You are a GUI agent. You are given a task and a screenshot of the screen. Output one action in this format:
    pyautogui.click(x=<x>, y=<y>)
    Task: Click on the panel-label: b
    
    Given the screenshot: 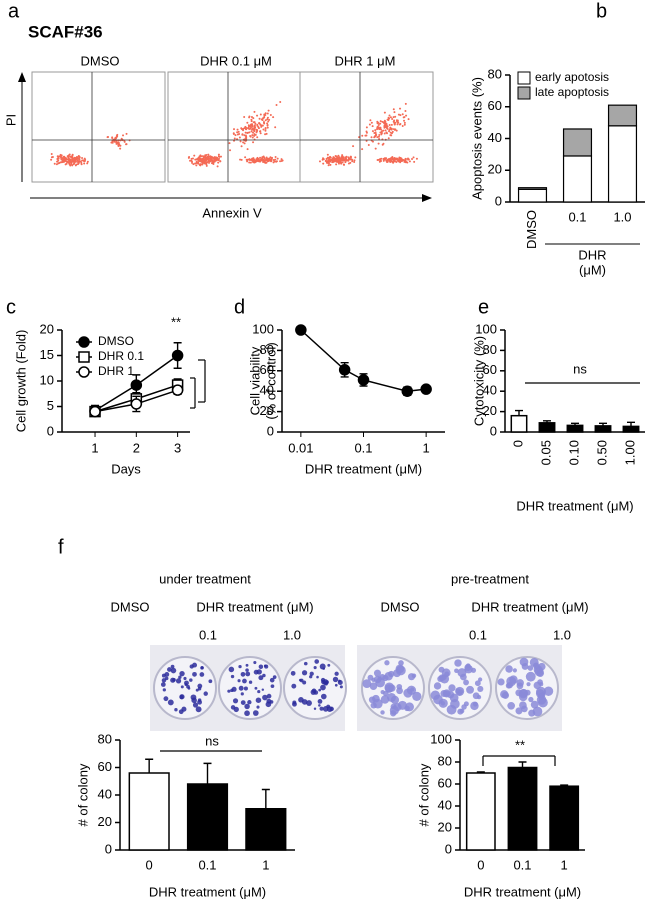 What is the action you would take?
    pyautogui.click(x=601, y=11)
    